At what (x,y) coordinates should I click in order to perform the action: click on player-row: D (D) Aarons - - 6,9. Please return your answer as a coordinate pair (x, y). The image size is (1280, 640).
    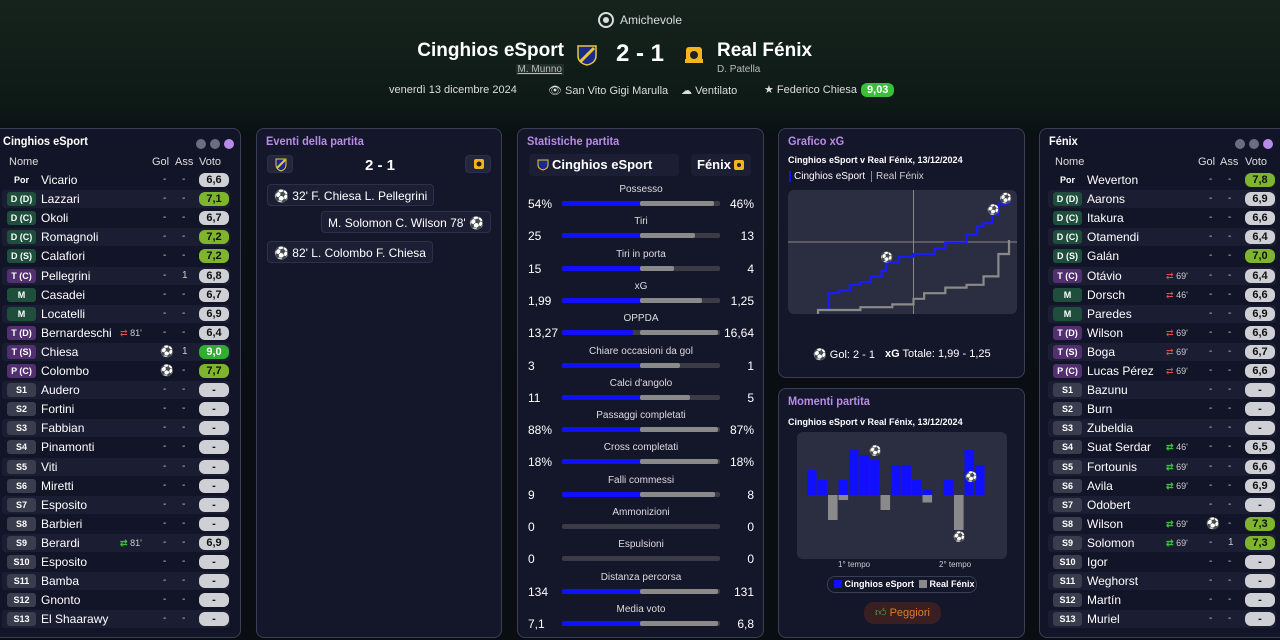
    Looking at the image, I should click on (1162, 199).